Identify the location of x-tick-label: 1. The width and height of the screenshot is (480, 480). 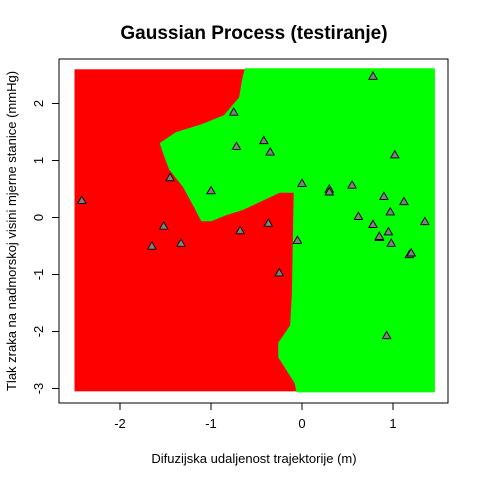
(392, 423).